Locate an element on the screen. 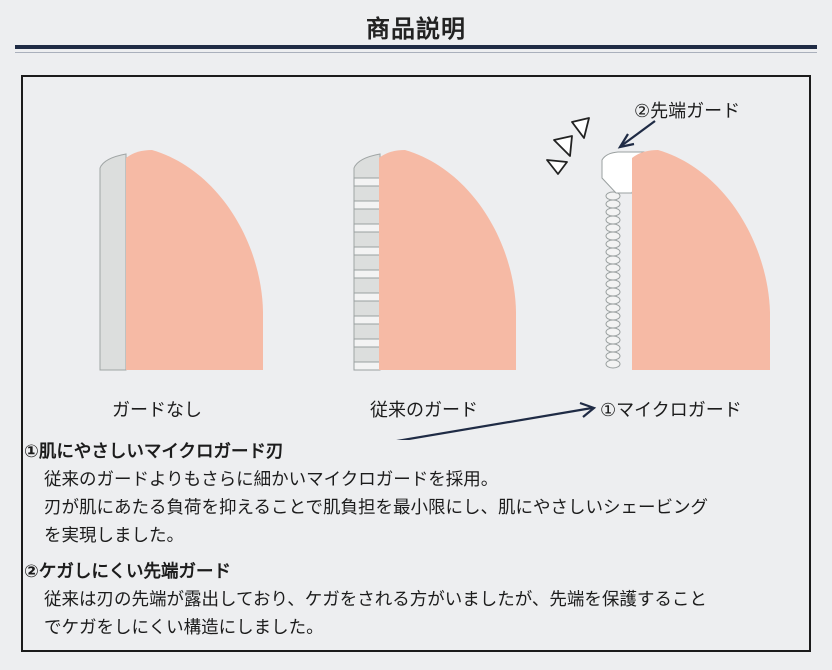  tip-guard-arrow is located at coordinates (636, 134).